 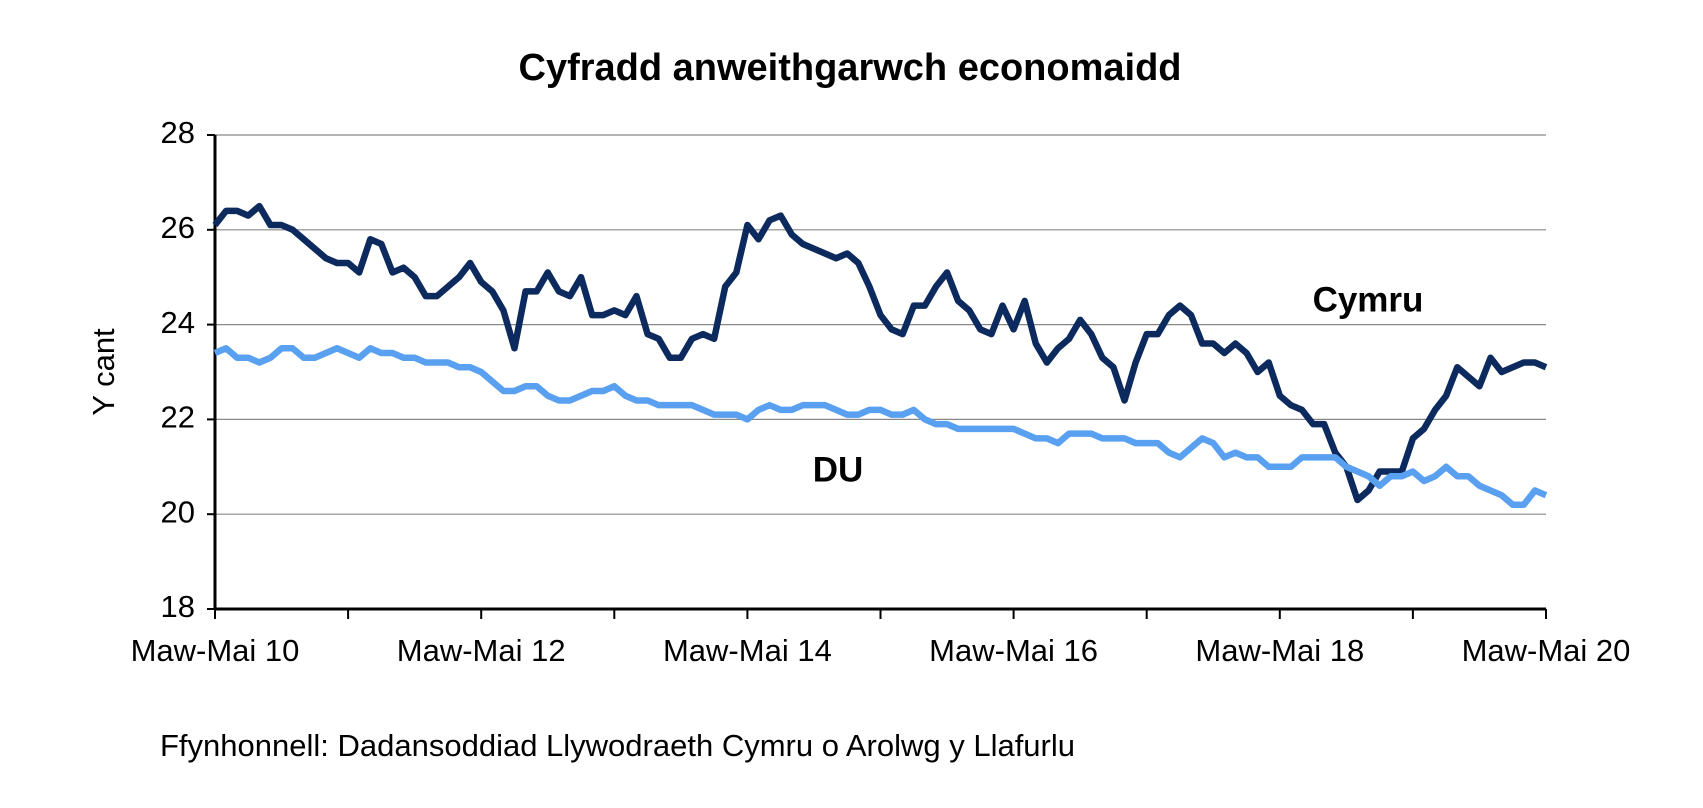 I want to click on y-axis-label: Y cant, so click(x=103, y=372).